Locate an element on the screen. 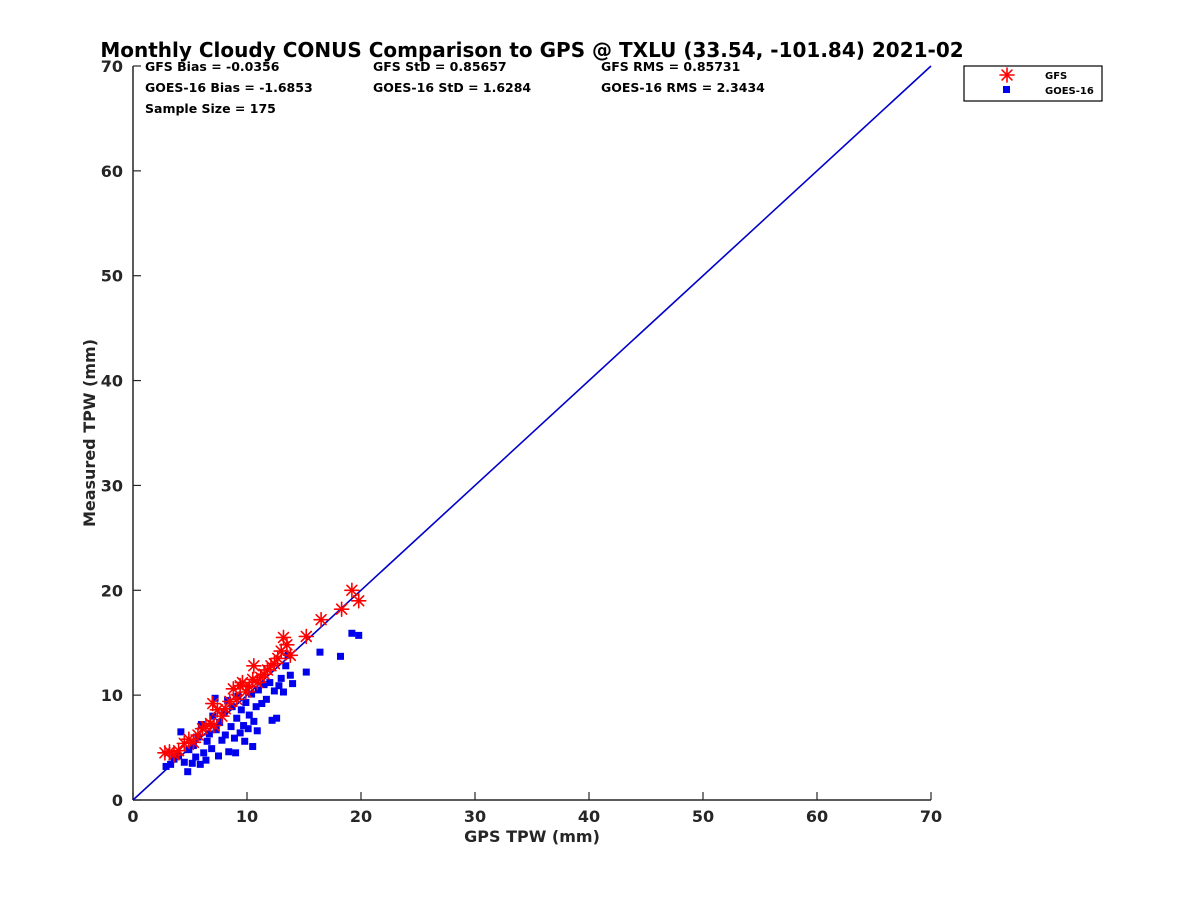 This screenshot has height=900, width=1200. y-tick-label: 60 is located at coordinates (112, 171).